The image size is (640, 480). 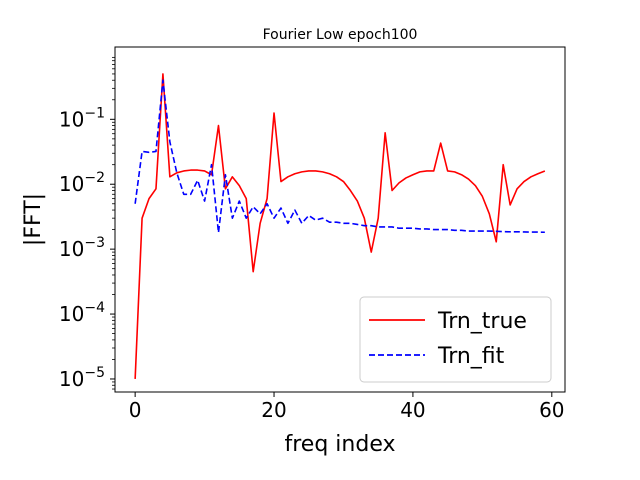 I want to click on y-tick-label: 10⁻¹, so click(x=82, y=118).